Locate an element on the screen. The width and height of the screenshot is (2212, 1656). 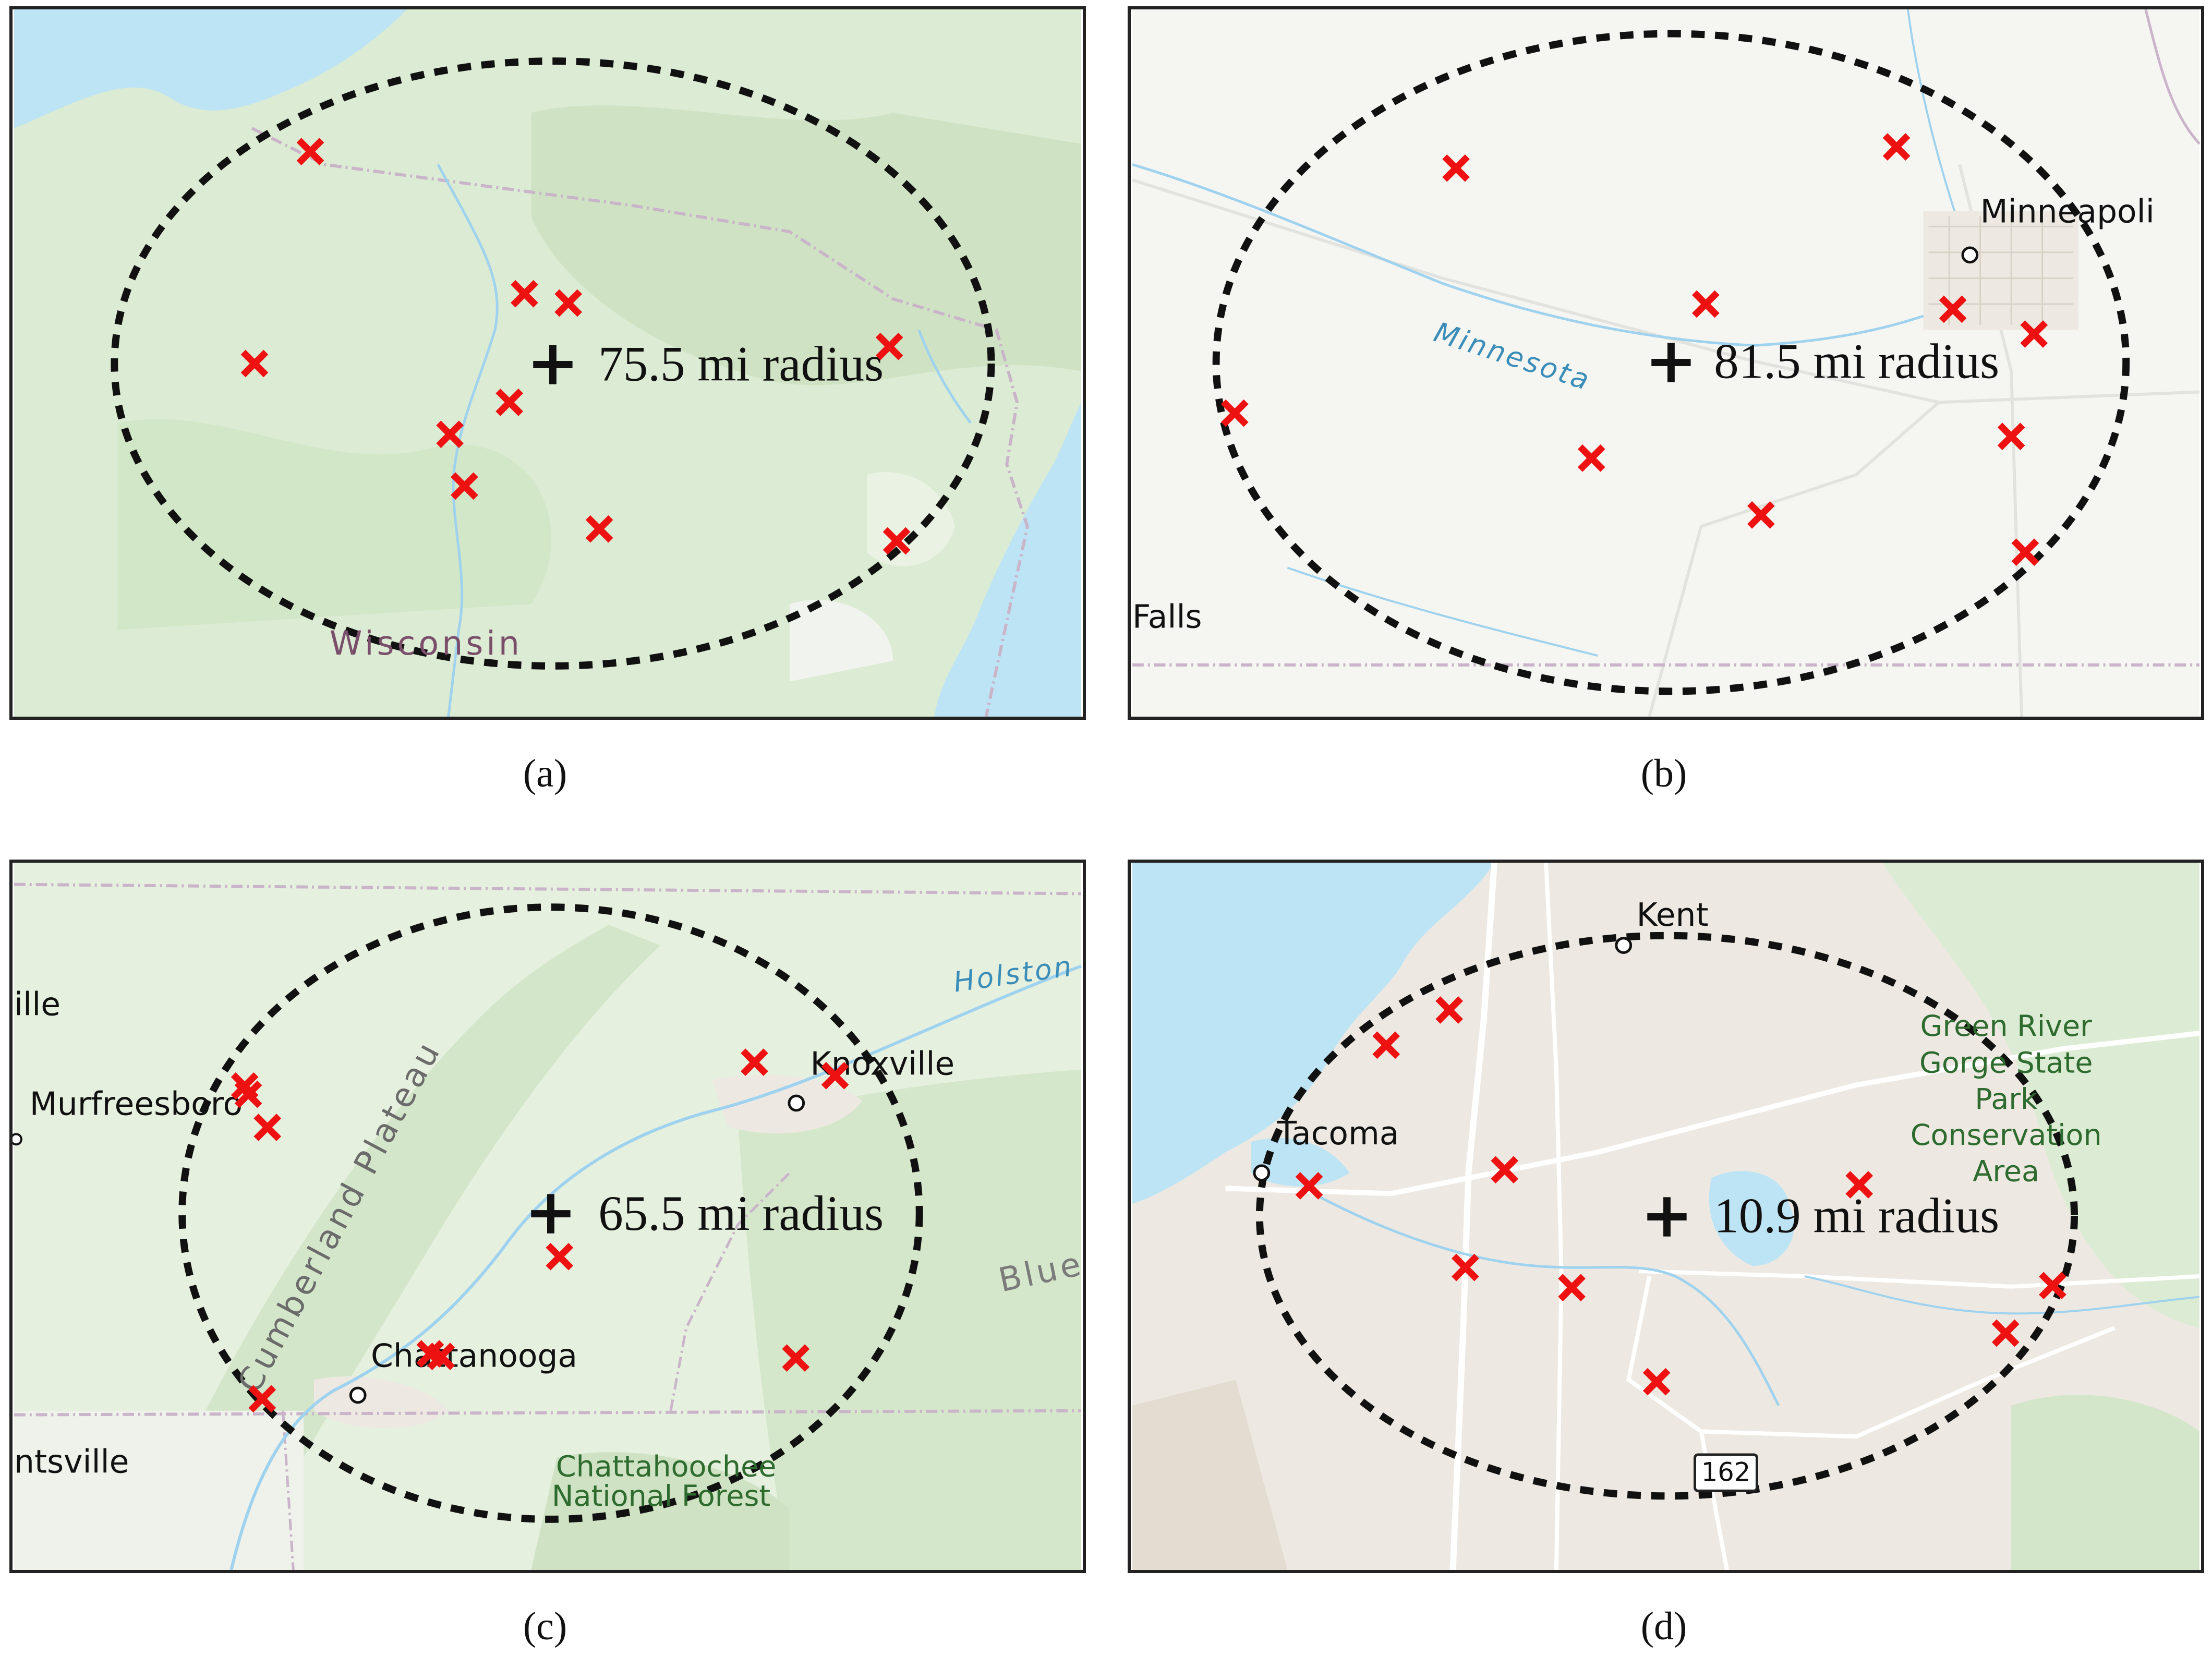
city-label: ille is located at coordinates (37, 1004).